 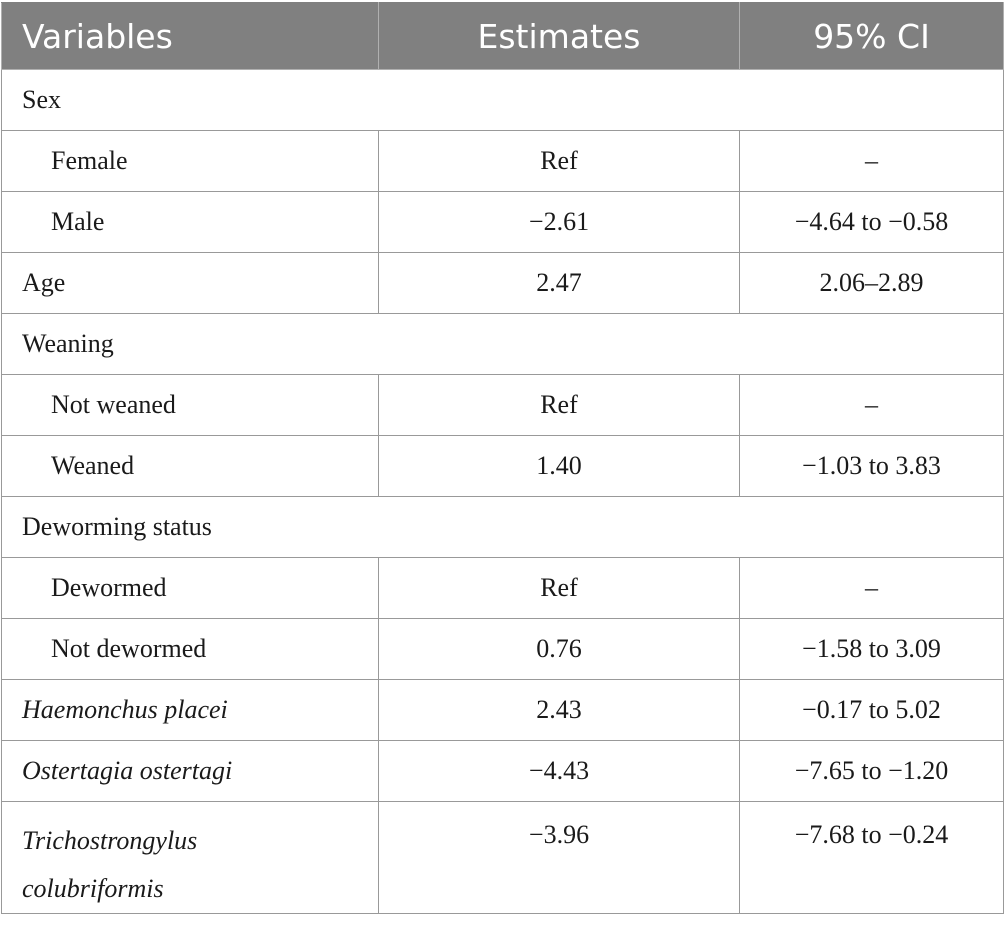 What do you see at coordinates (871, 222) in the screenshot?
I see `ci-cell: −4.64 to −0.58` at bounding box center [871, 222].